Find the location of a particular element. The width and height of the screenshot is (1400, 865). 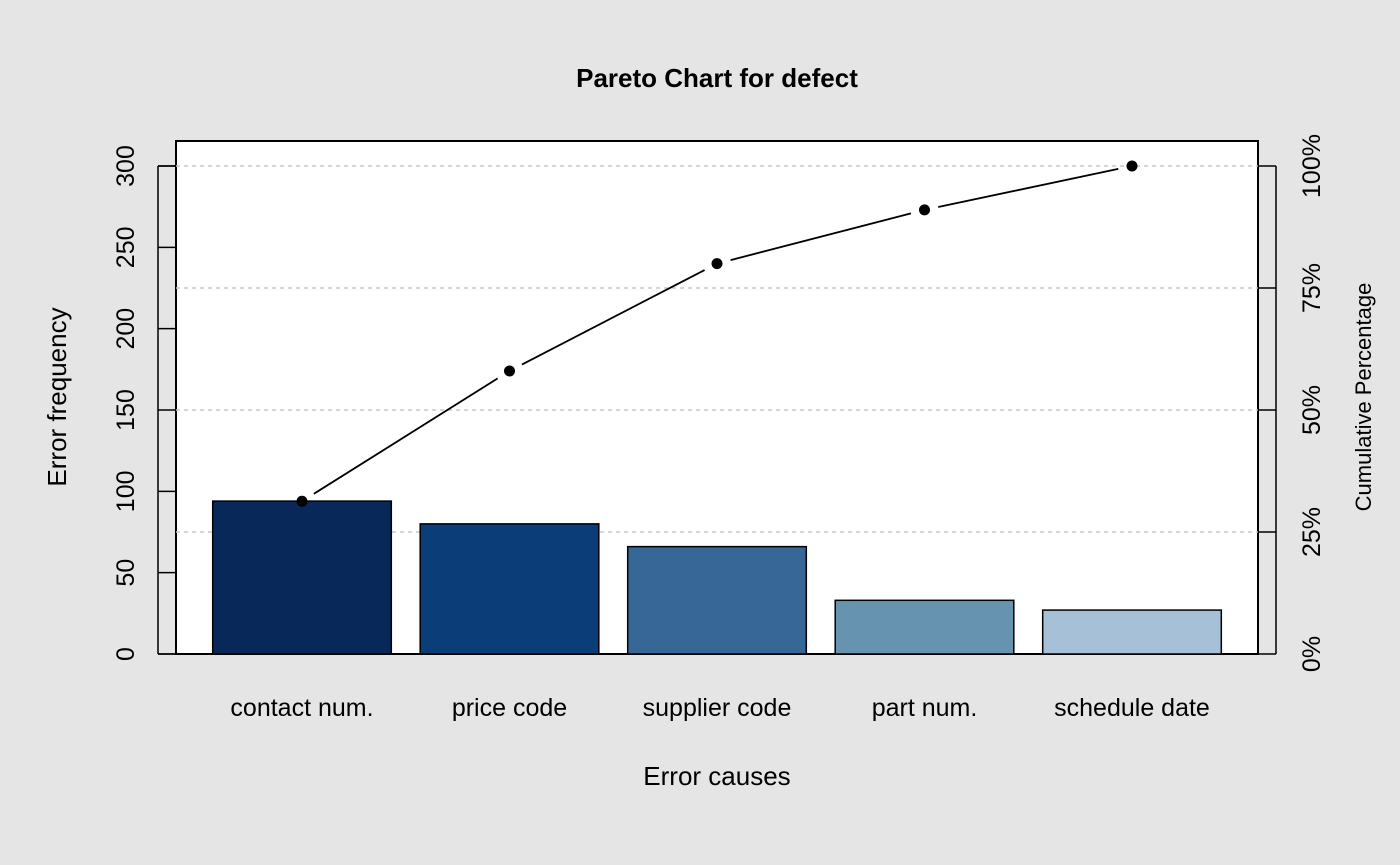

y-tick-label: 200 is located at coordinates (126, 329).